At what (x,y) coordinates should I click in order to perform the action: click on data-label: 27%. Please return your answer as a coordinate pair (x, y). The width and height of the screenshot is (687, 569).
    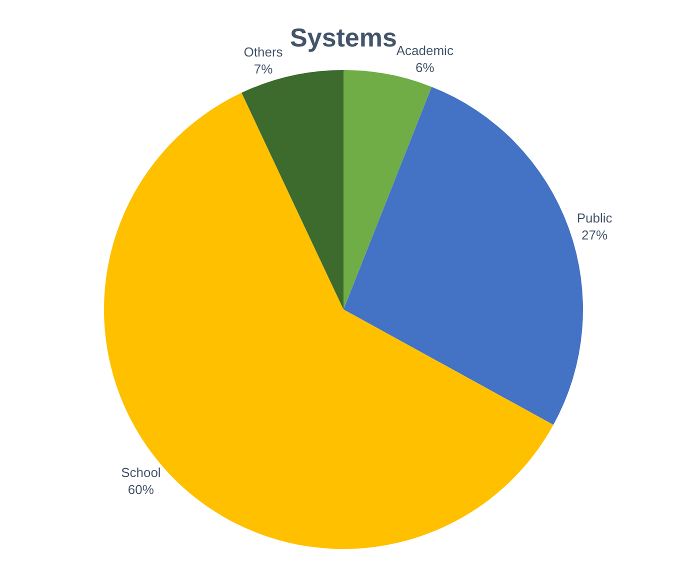
    Looking at the image, I should click on (595, 234).